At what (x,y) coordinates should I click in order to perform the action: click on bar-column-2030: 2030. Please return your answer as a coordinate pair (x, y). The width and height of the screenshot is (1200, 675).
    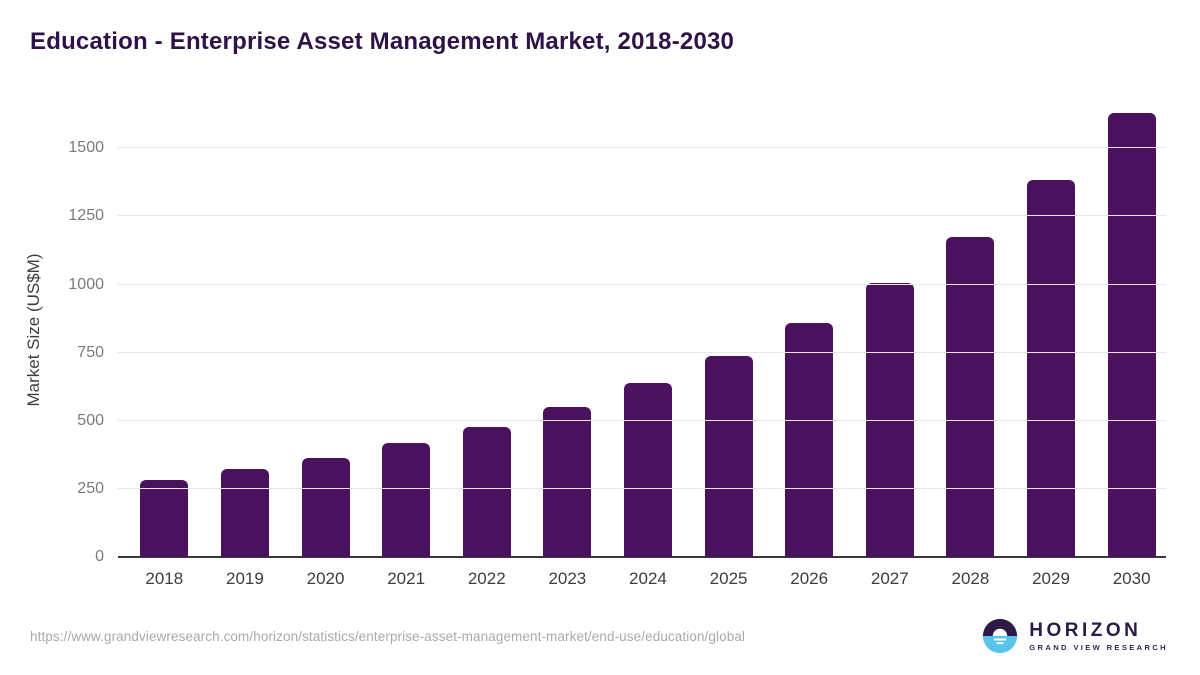
    Looking at the image, I should click on (1131, 344).